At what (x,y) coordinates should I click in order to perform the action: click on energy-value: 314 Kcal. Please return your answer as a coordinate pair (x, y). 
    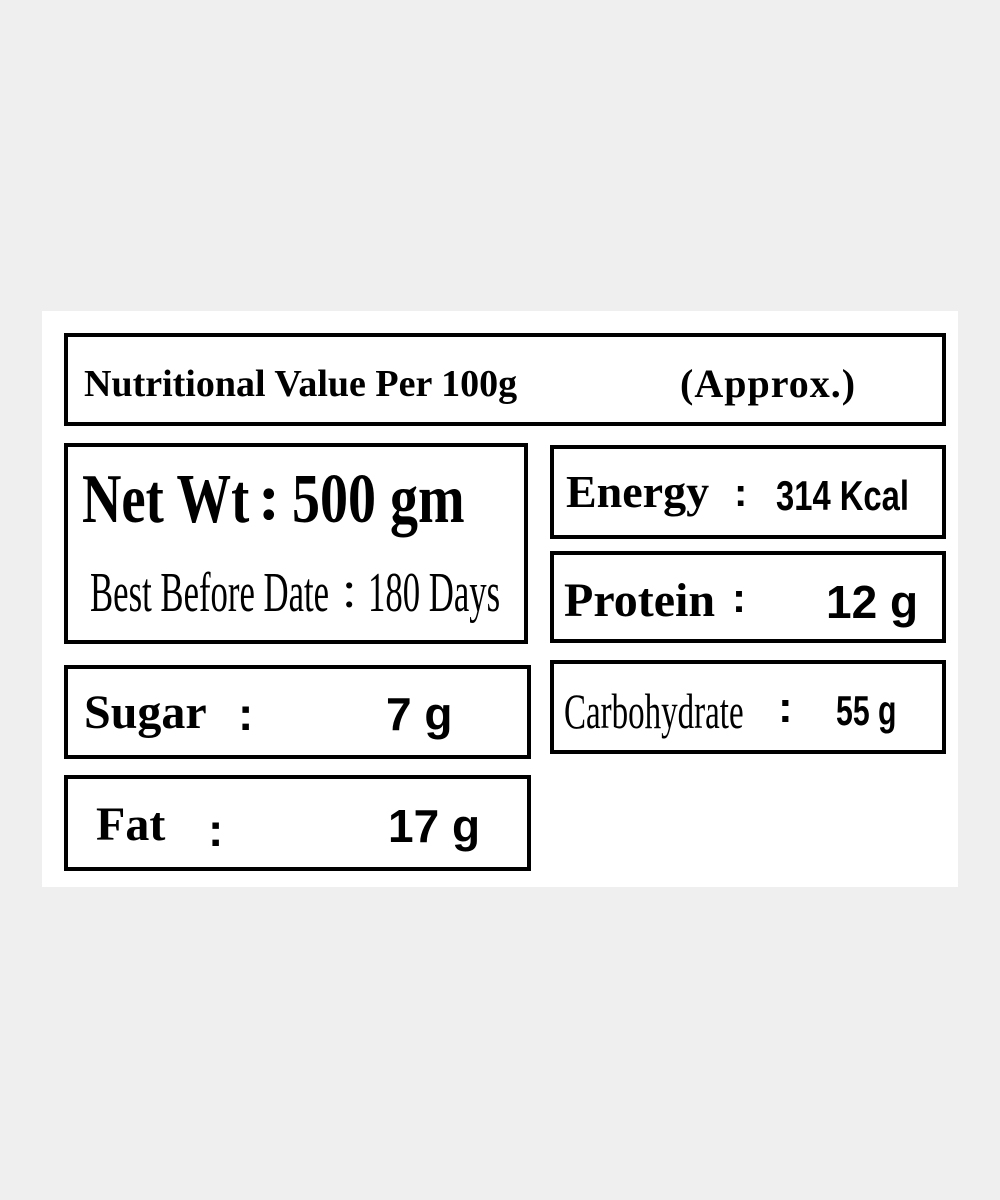
    Looking at the image, I should click on (842, 495).